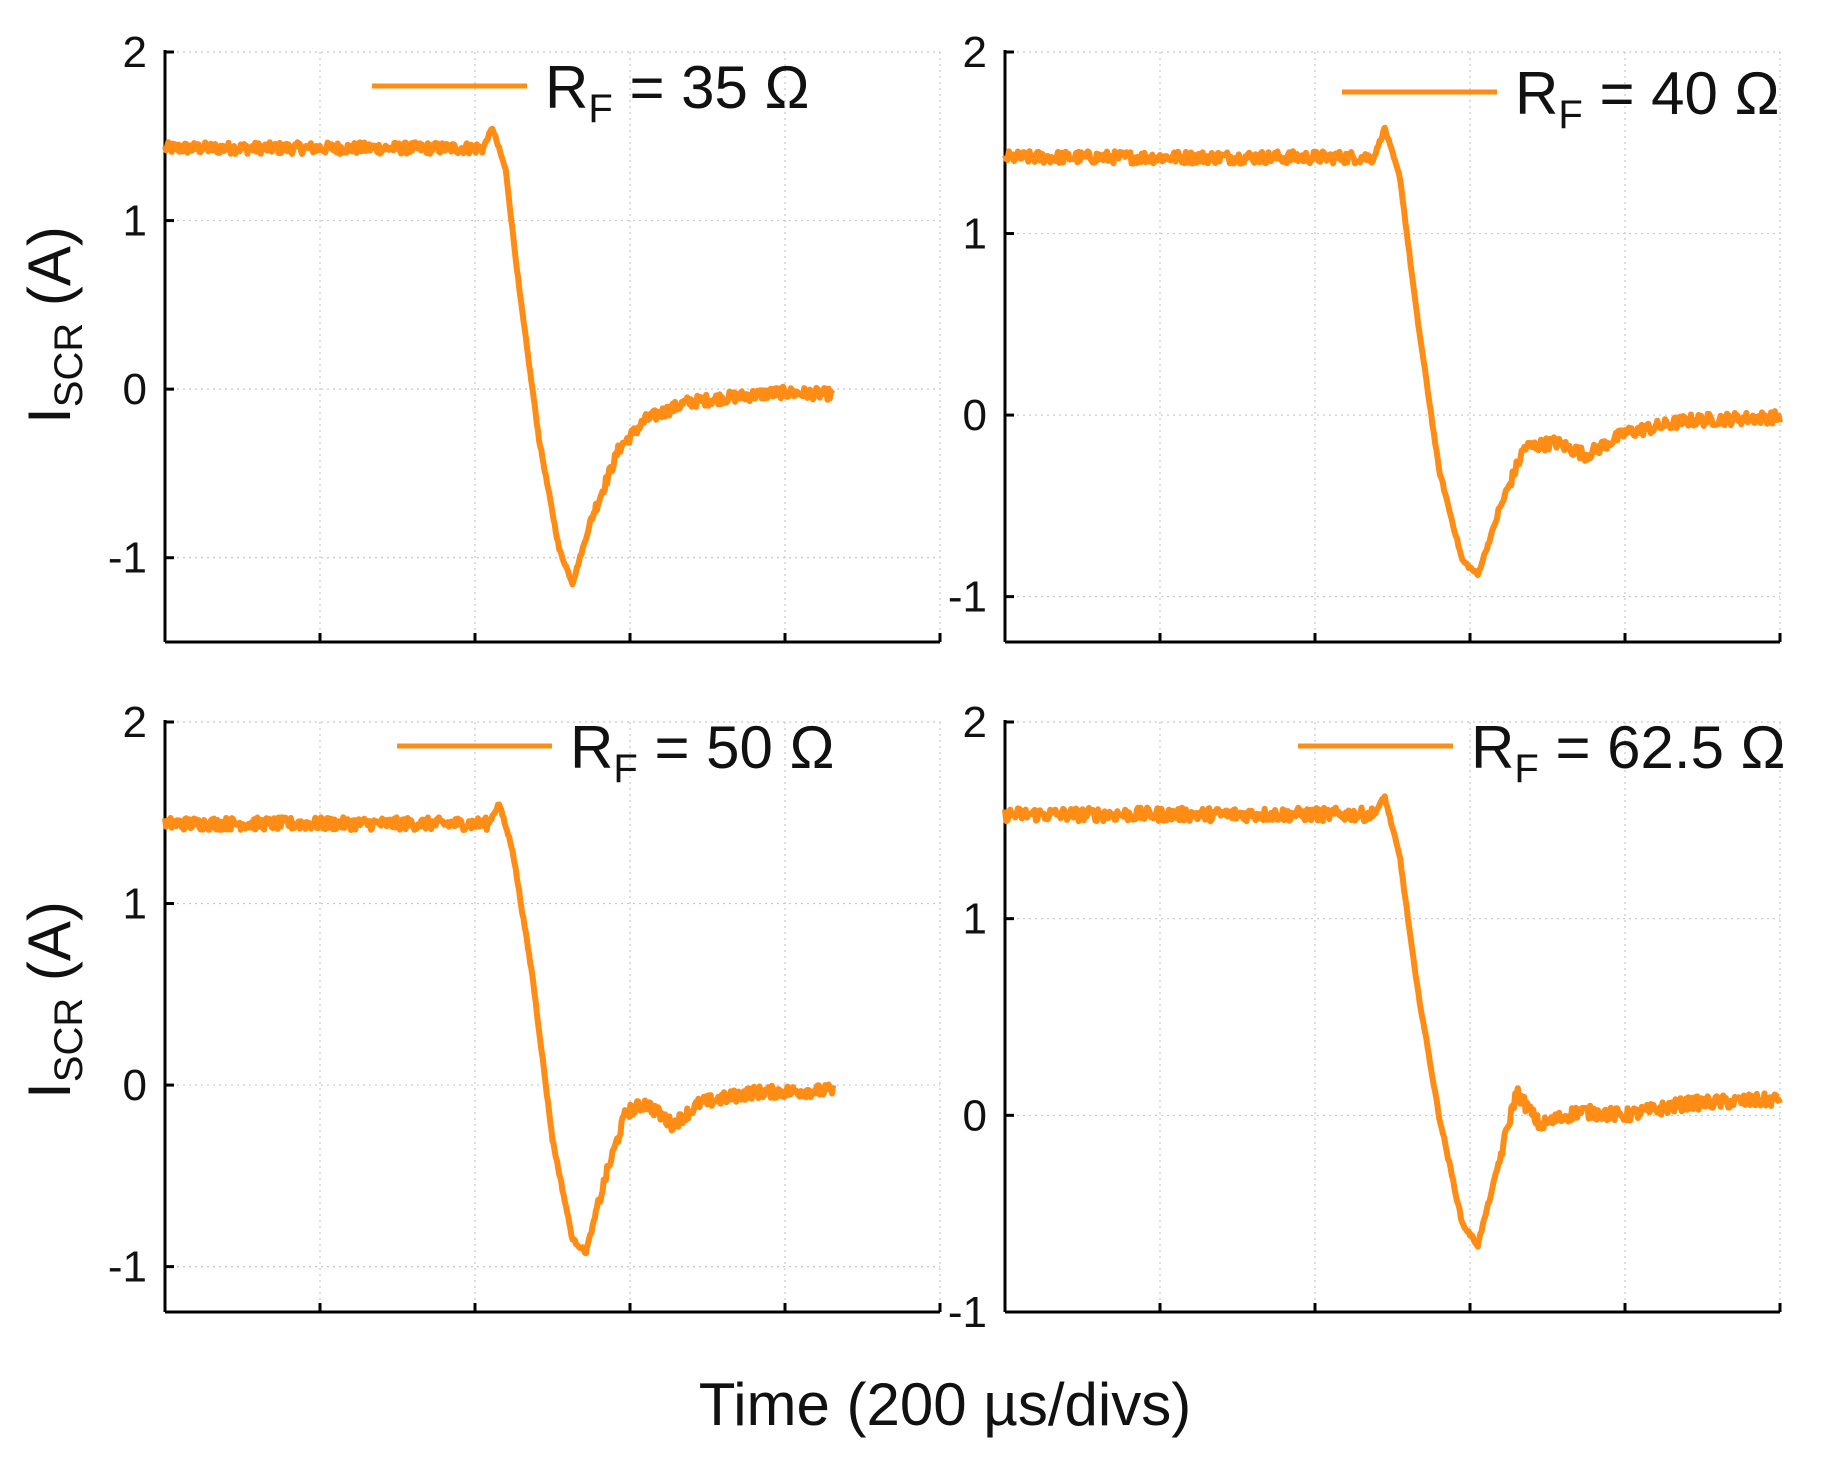 The image size is (1841, 1459). Describe the element at coordinates (53, 325) in the screenshot. I see `y-axis-label-top: ISCR (A)` at that location.